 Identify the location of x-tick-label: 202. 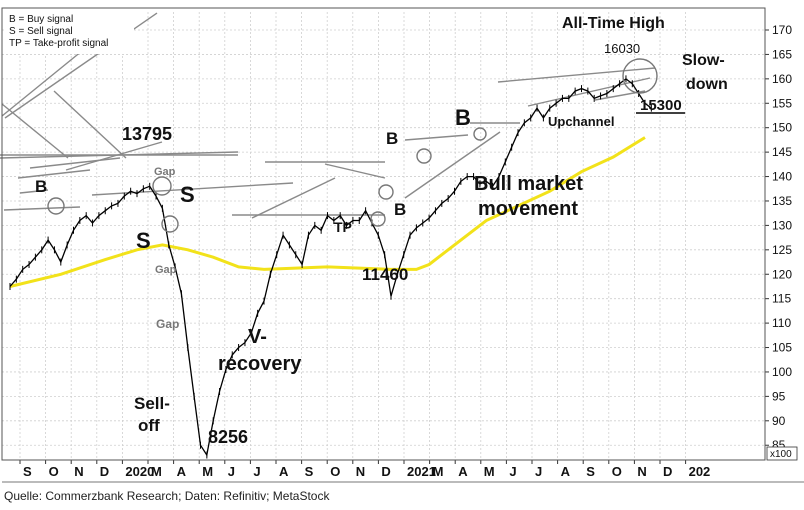
(700, 471).